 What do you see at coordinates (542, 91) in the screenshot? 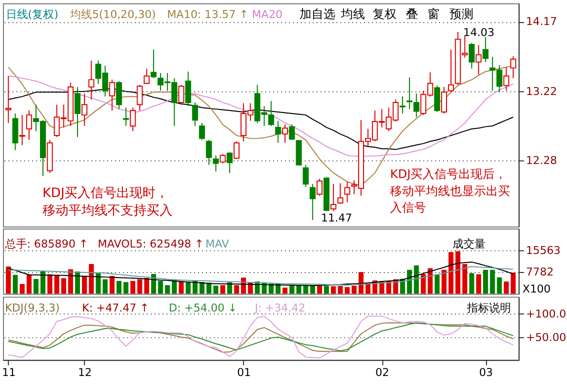
I see `y-tick-label: 13.22` at bounding box center [542, 91].